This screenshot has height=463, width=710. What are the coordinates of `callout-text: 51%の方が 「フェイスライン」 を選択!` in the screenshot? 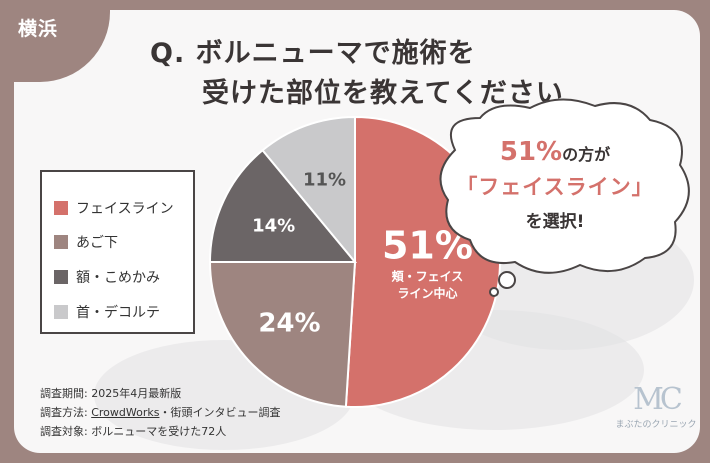 It's located at (555, 184).